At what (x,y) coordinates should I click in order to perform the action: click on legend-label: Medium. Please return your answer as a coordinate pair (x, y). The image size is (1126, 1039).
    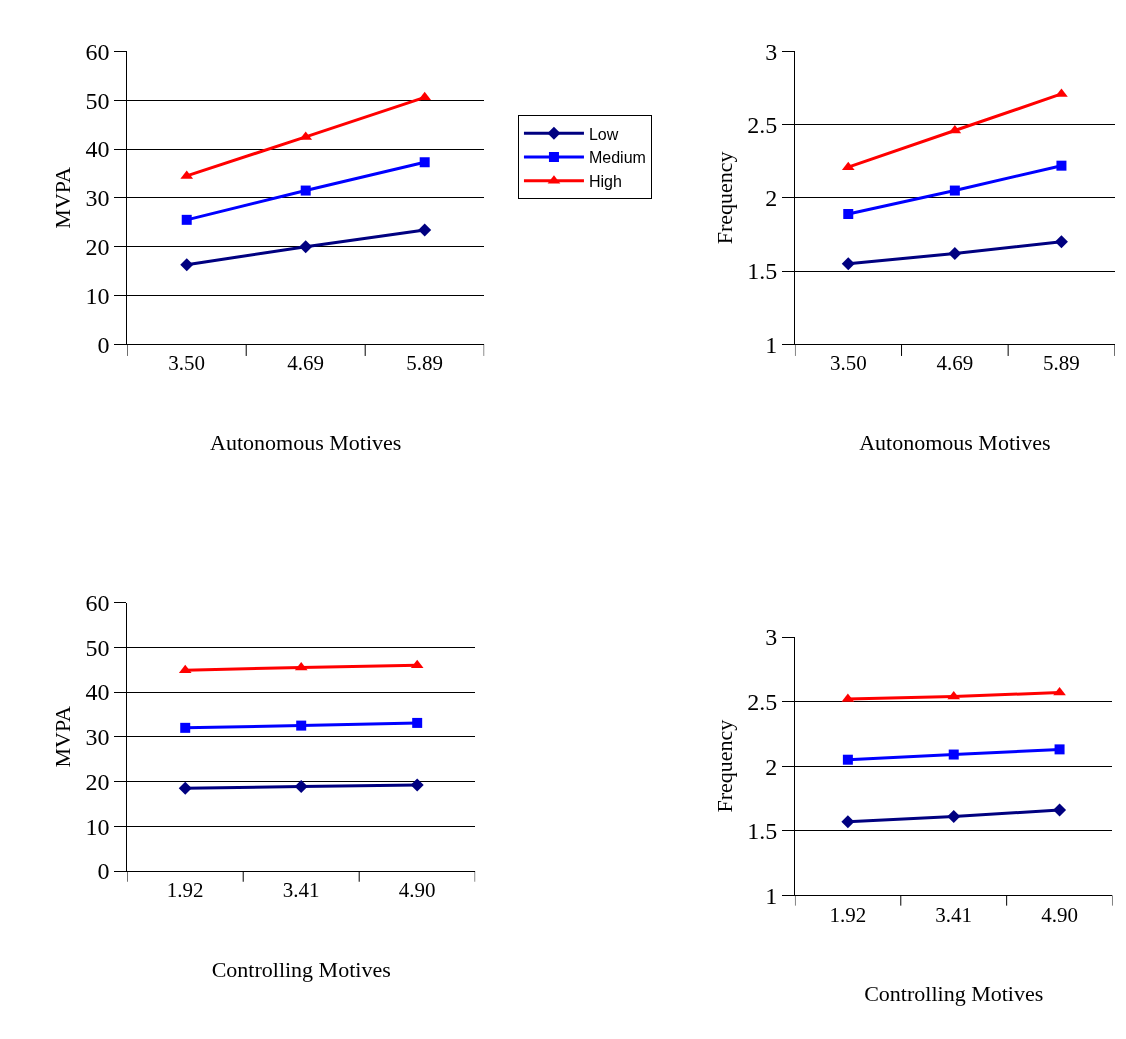
    Looking at the image, I should click on (617, 158).